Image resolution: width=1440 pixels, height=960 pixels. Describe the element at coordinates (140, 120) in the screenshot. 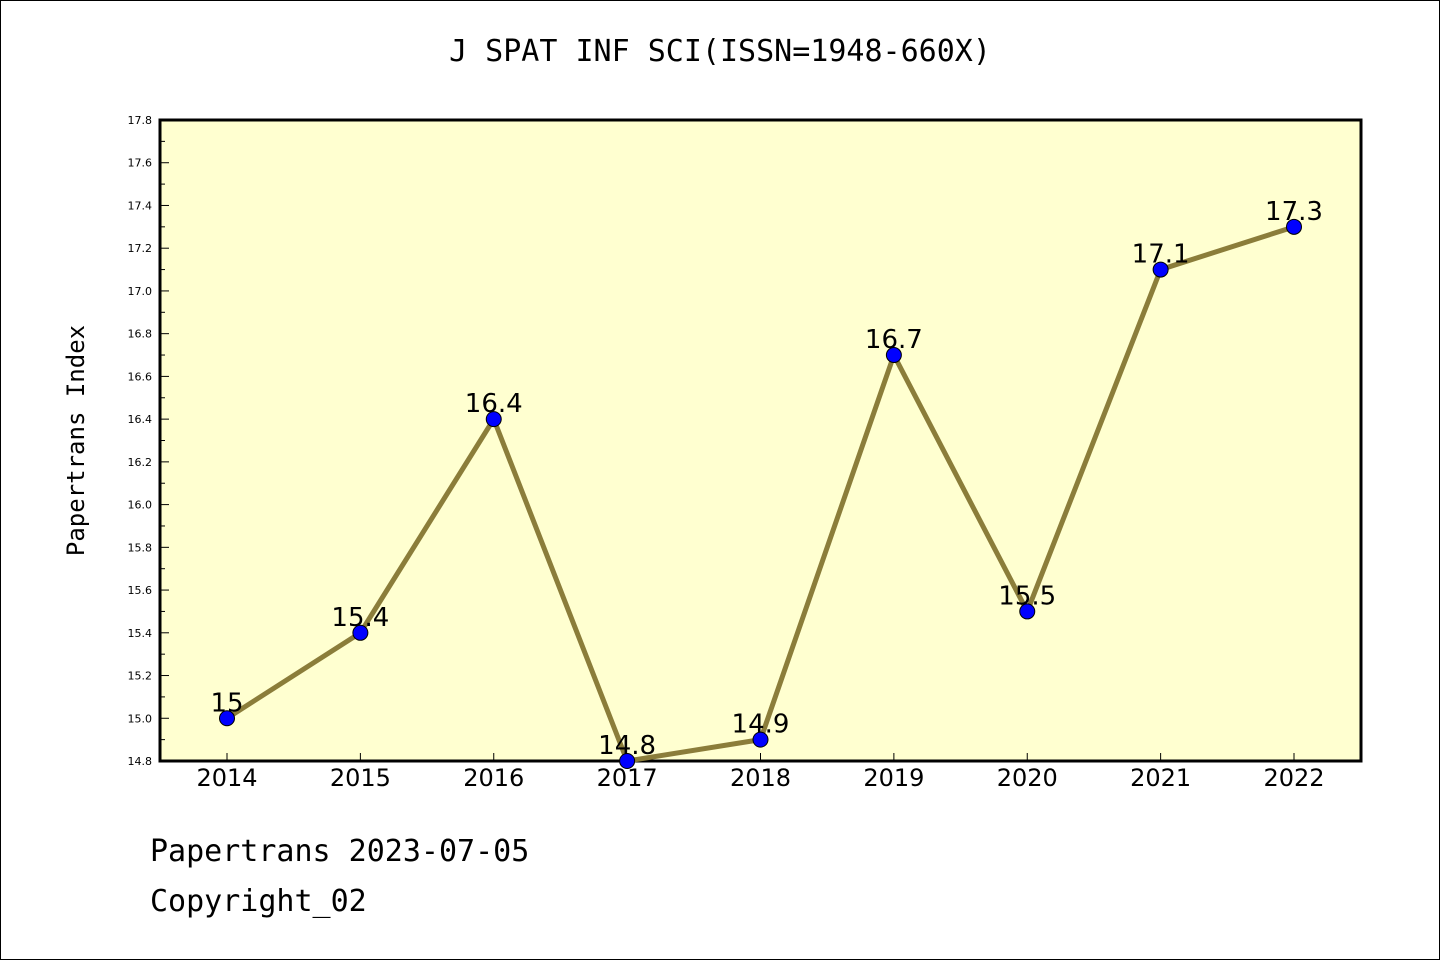

I see `y-tick-label: 17.8` at that location.